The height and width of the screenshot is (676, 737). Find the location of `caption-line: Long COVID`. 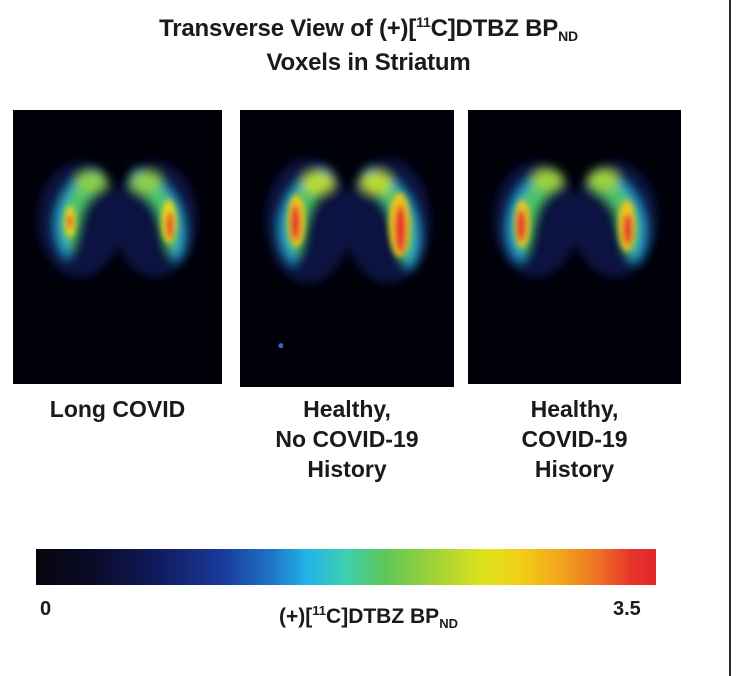

caption-line: Long COVID is located at coordinates (117, 409).